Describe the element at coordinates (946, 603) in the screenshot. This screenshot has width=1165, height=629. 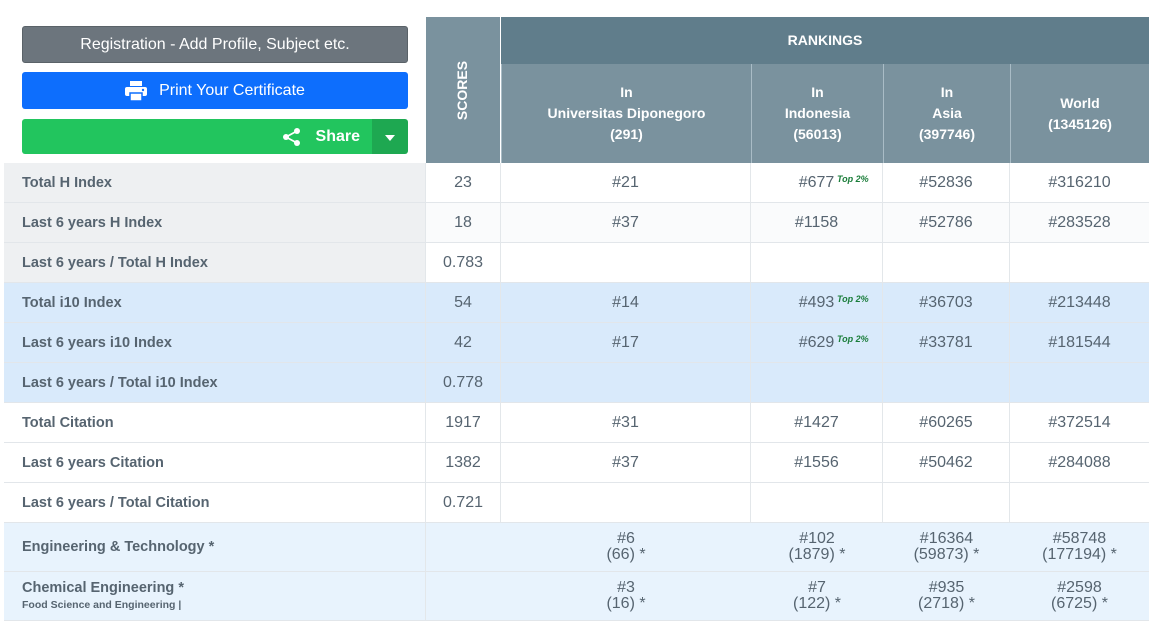
I see `rank-total: (2718) *` at that location.